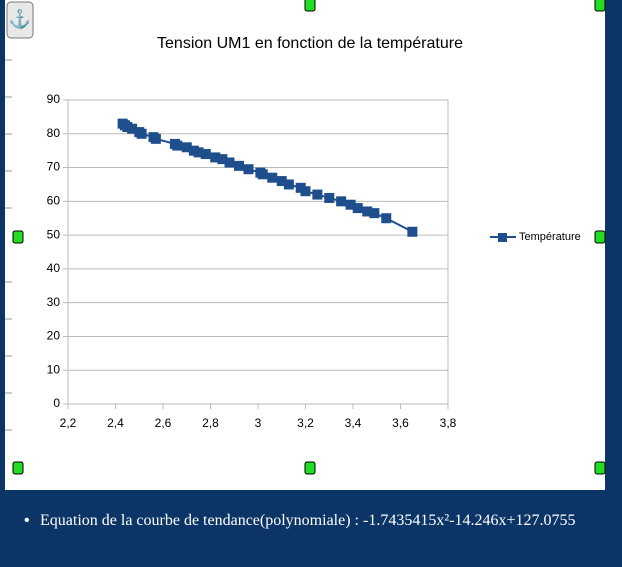 This screenshot has height=567, width=622. I want to click on y-tick-label: 10, so click(54, 369).